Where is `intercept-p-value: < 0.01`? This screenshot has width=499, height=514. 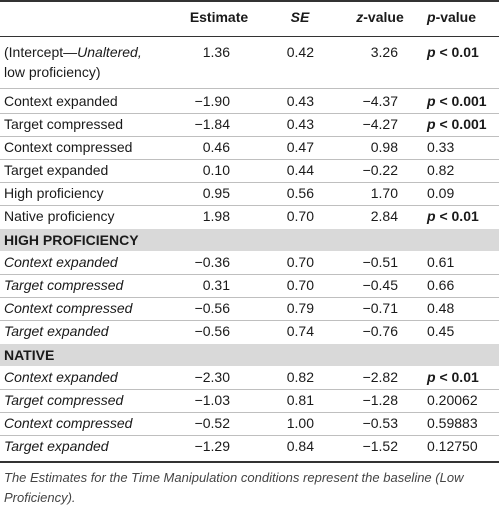
intercept-p-value: < 0.01 is located at coordinates (459, 52).